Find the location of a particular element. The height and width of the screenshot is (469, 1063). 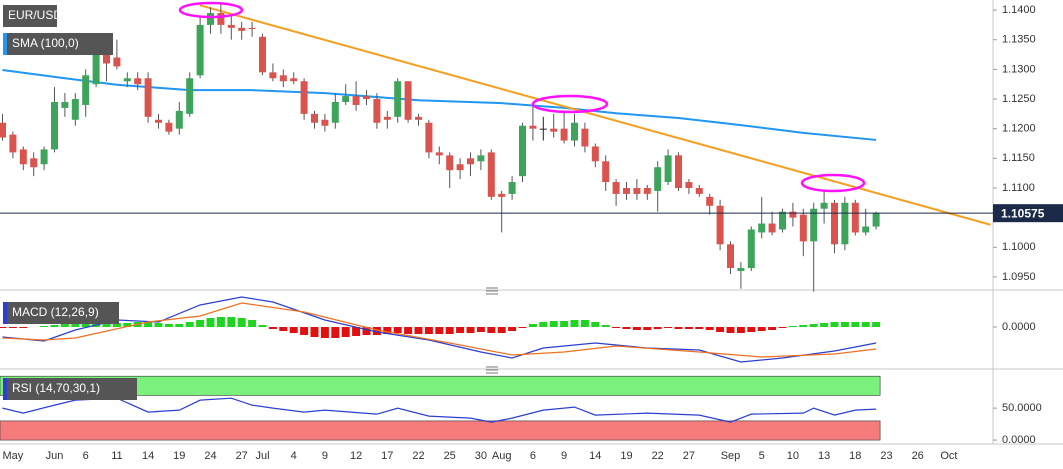

x-tick-label: 18 is located at coordinates (855, 456).